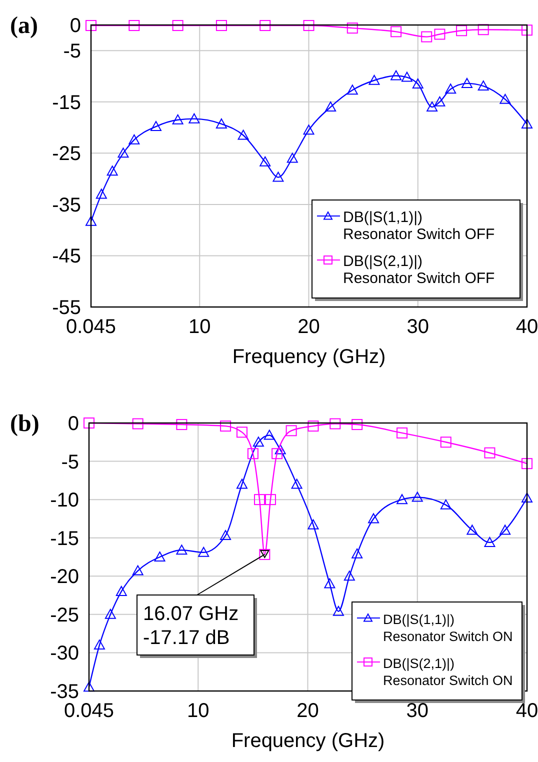 This screenshot has height=762, width=538. What do you see at coordinates (89, 711) in the screenshot?
I see `x-tick-label: 0.045` at bounding box center [89, 711].